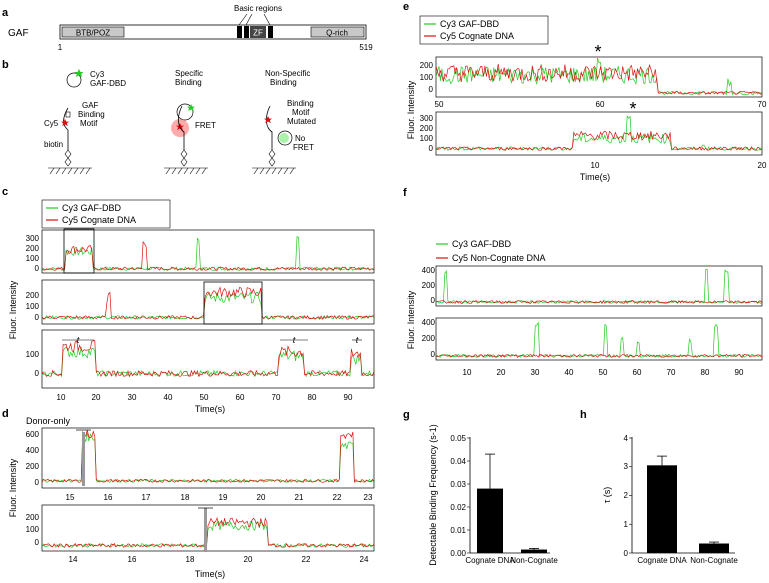  Describe the element at coordinates (364, 559) in the screenshot. I see `d-bot-xtick-24: 24` at that location.